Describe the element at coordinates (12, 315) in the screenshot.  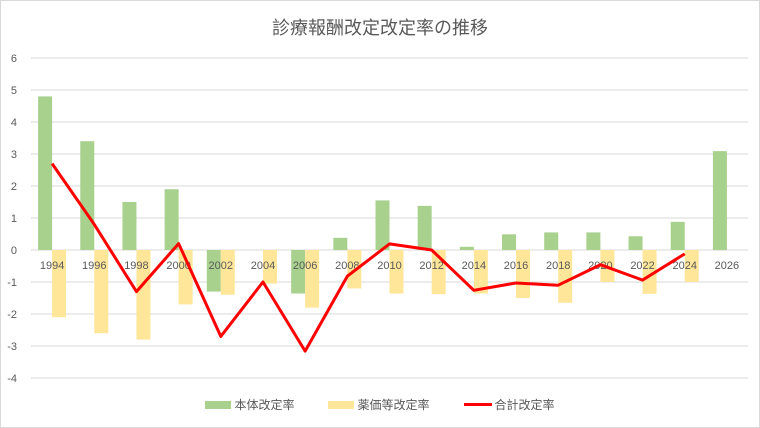
I see `y-tick-label: -2` at that location.